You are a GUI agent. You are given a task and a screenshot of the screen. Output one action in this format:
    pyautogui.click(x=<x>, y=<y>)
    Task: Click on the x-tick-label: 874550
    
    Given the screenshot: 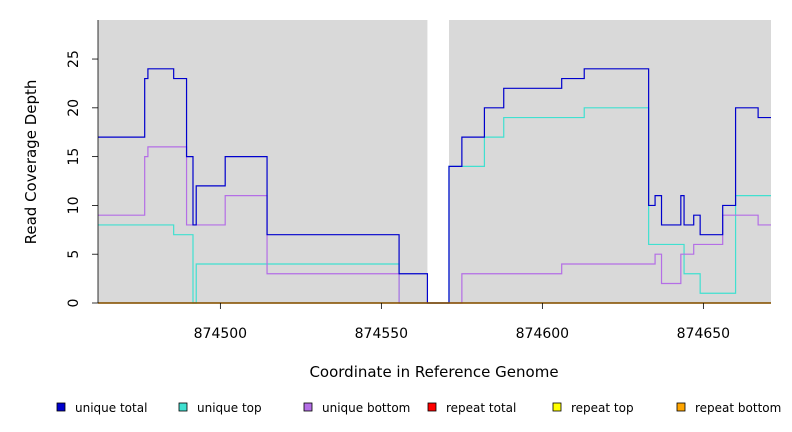 What is the action you would take?
    pyautogui.click(x=381, y=334)
    